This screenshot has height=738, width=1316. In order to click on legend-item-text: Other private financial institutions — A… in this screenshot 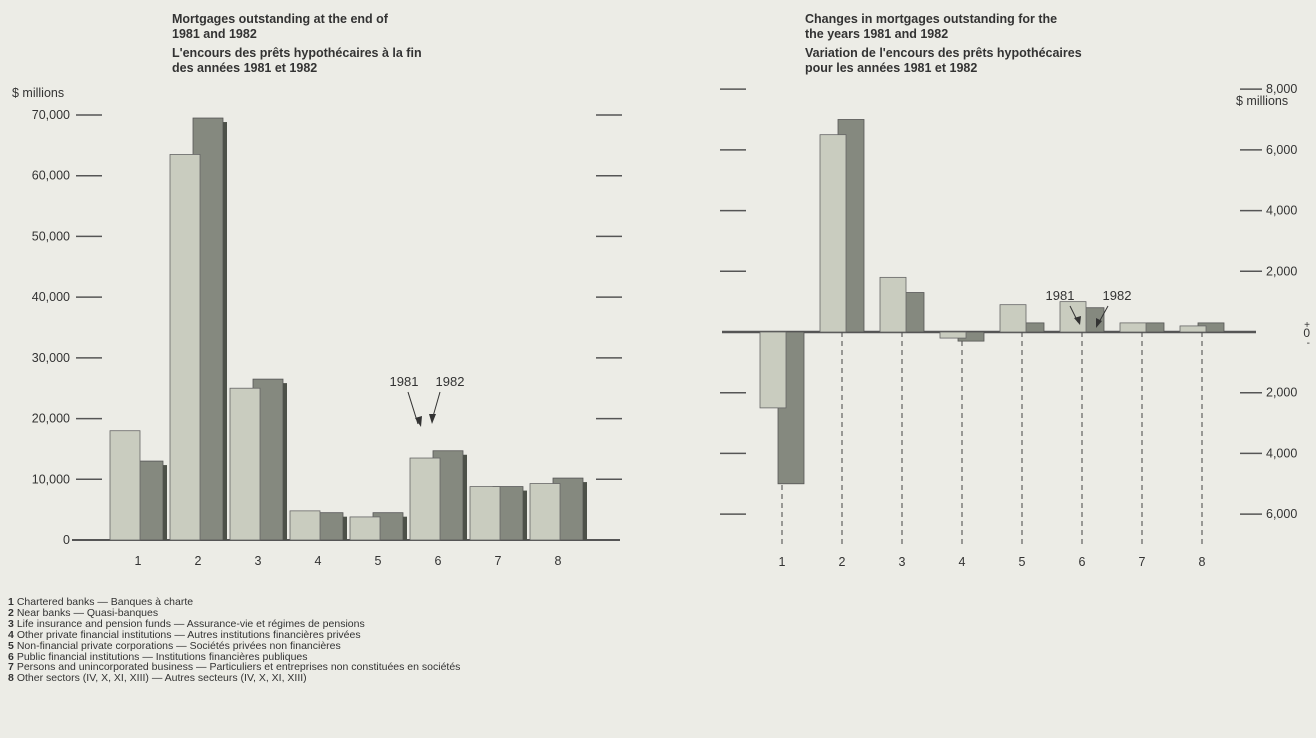, I will do `click(188, 634)`.